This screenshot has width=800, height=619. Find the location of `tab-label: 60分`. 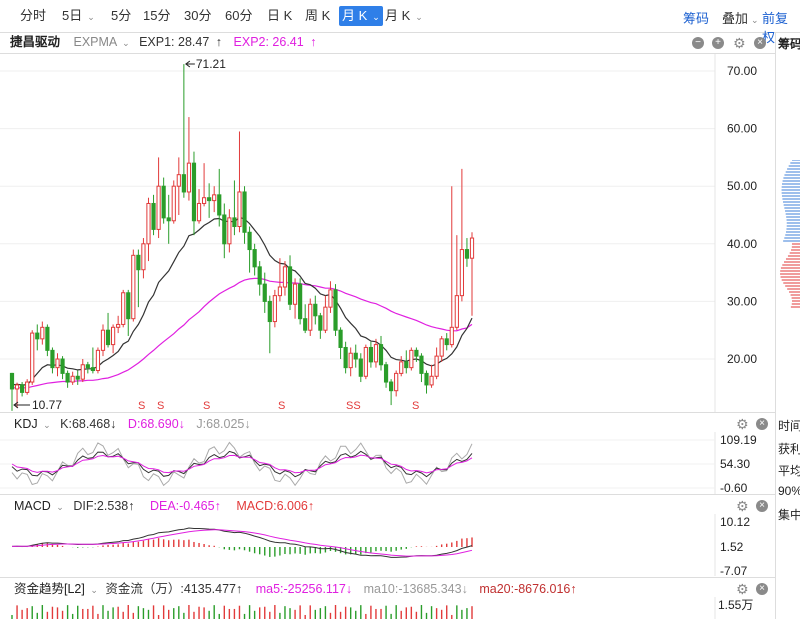

tab-label: 60分 is located at coordinates (239, 15).